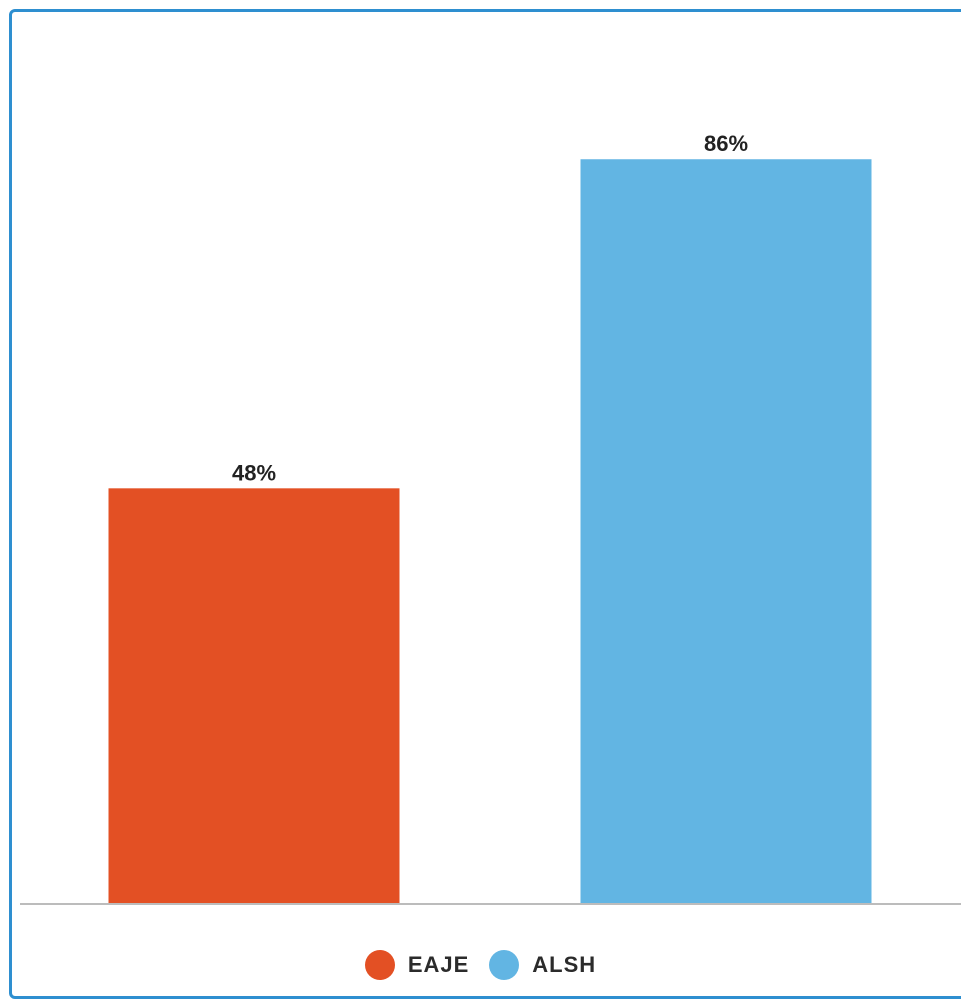 Image resolution: width=961 pixels, height=999 pixels. Describe the element at coordinates (504, 965) in the screenshot. I see `legend-swatch-alsh` at that location.